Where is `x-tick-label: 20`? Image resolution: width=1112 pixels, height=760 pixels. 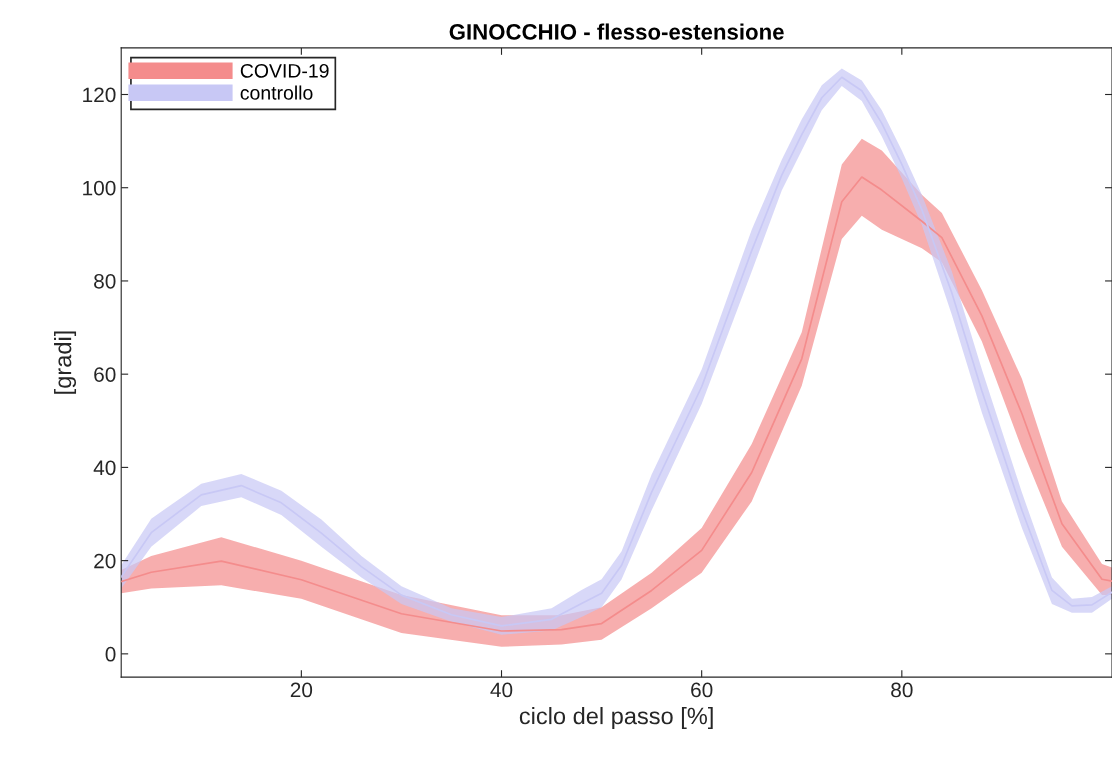 x-tick-label: 20 is located at coordinates (301, 690).